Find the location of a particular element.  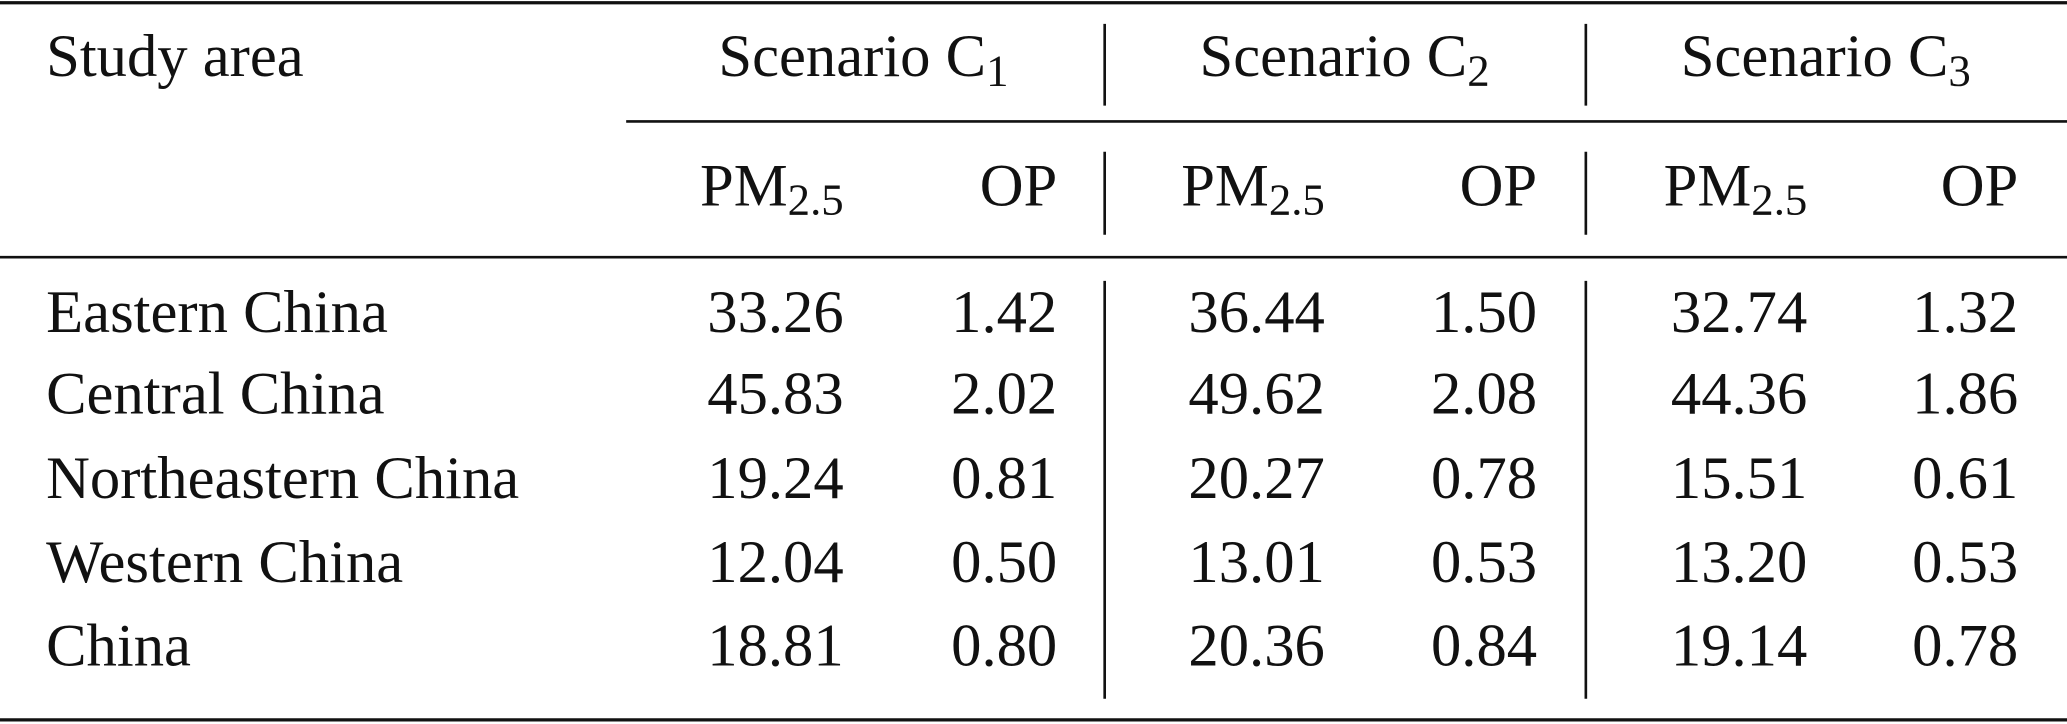

row-label: Eastern China is located at coordinates (217, 312).